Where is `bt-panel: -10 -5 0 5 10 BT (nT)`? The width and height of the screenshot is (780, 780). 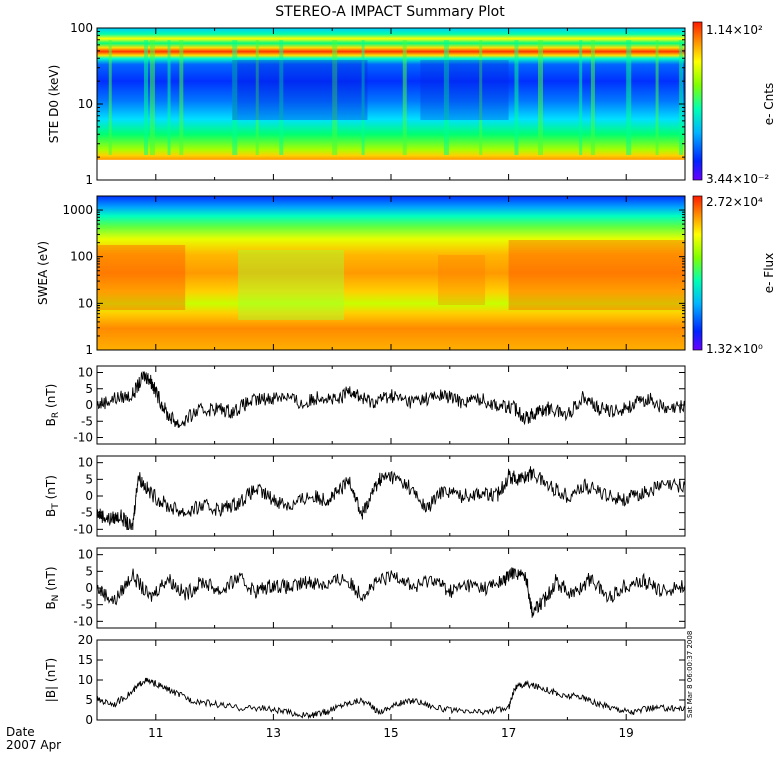 bt-panel: -10 -5 0 5 10 BT (nT) is located at coordinates (365, 496).